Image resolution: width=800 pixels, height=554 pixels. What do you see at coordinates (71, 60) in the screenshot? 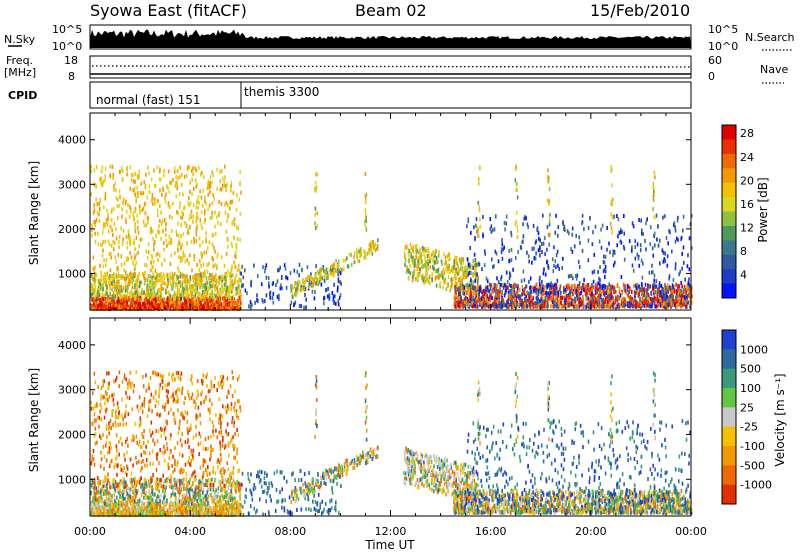
I see `freq-tick-top: 18` at bounding box center [71, 60].